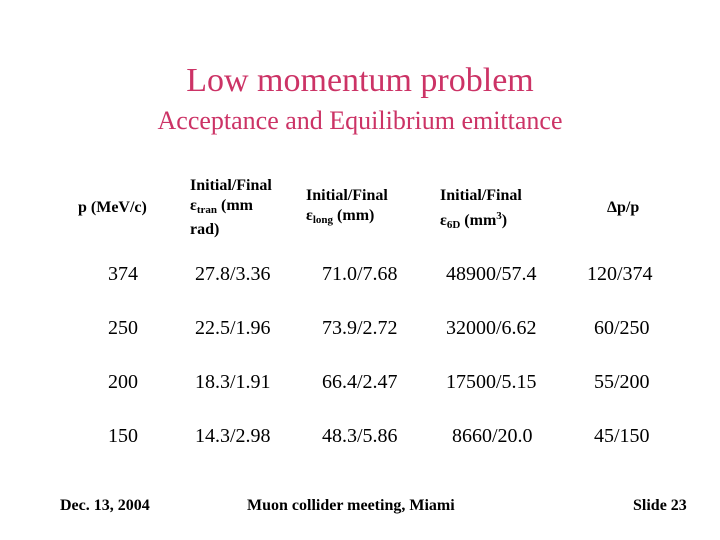 The height and width of the screenshot is (540, 720). What do you see at coordinates (360, 80) in the screenshot?
I see `slide-title: Low momentum problem` at bounding box center [360, 80].